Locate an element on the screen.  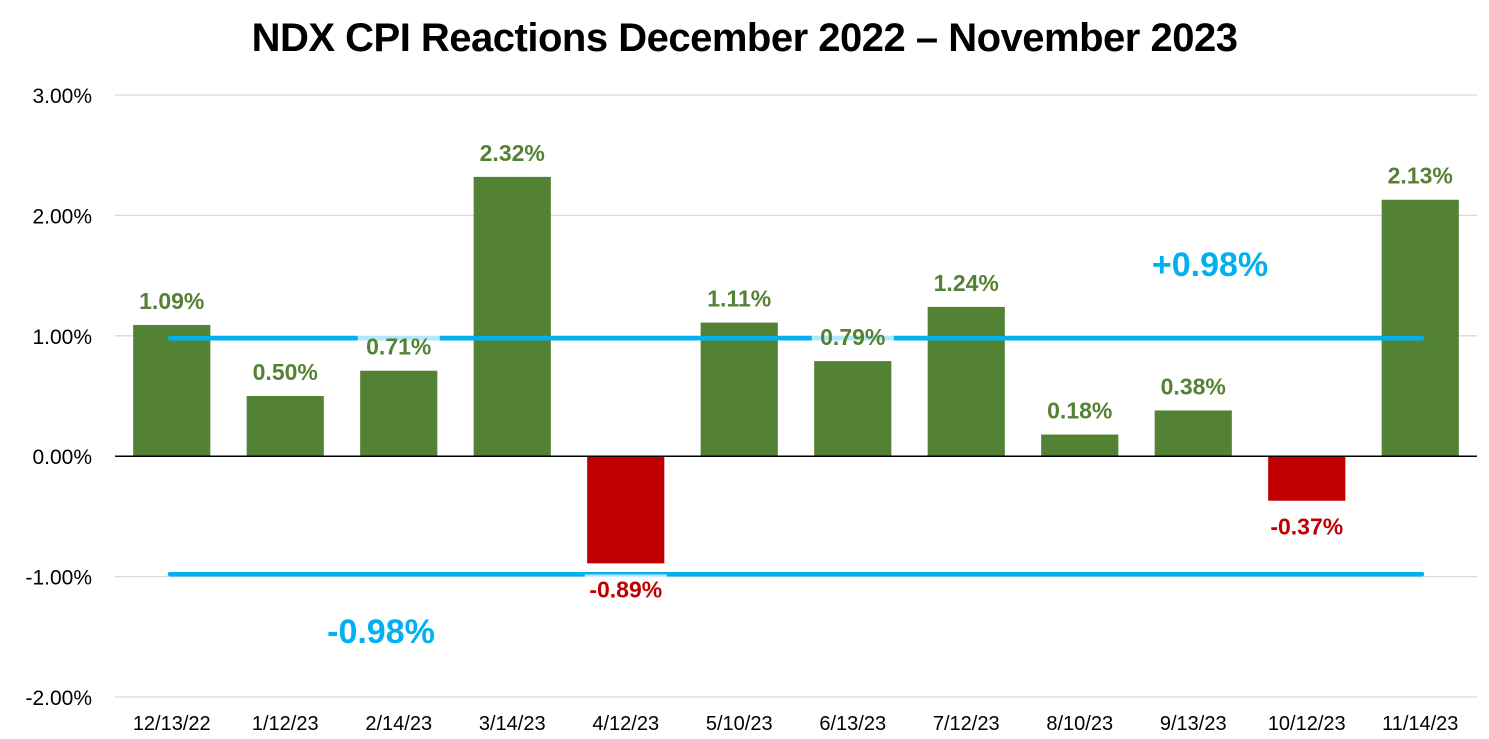
data-label: 0.71% is located at coordinates (398, 347).